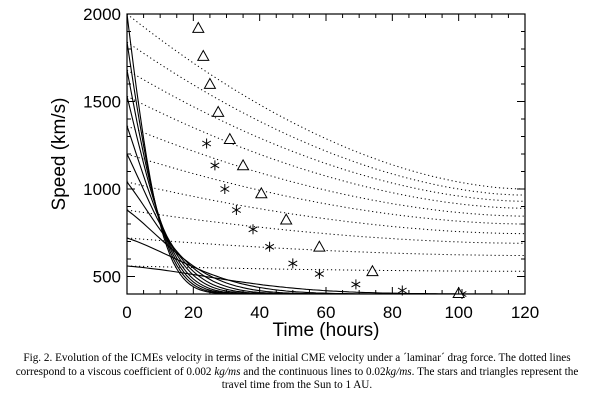 This screenshot has height=400, width=594. Describe the element at coordinates (392, 312) in the screenshot. I see `x-tick-label: 80` at that location.